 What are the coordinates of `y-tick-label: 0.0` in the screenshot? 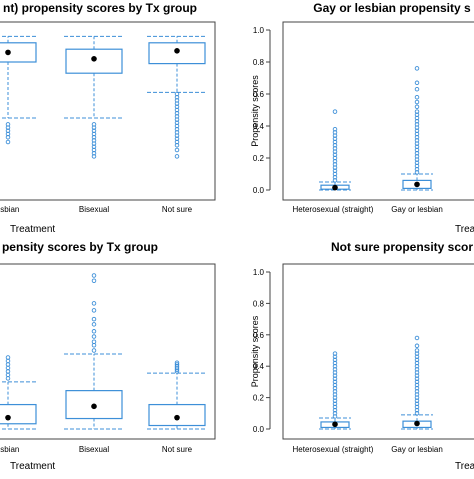 It's located at (259, 190).